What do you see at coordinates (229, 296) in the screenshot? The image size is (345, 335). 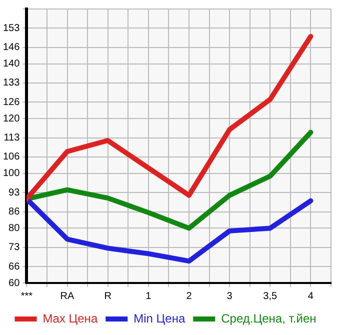 I see `x-tick-label: 3` at bounding box center [229, 296].